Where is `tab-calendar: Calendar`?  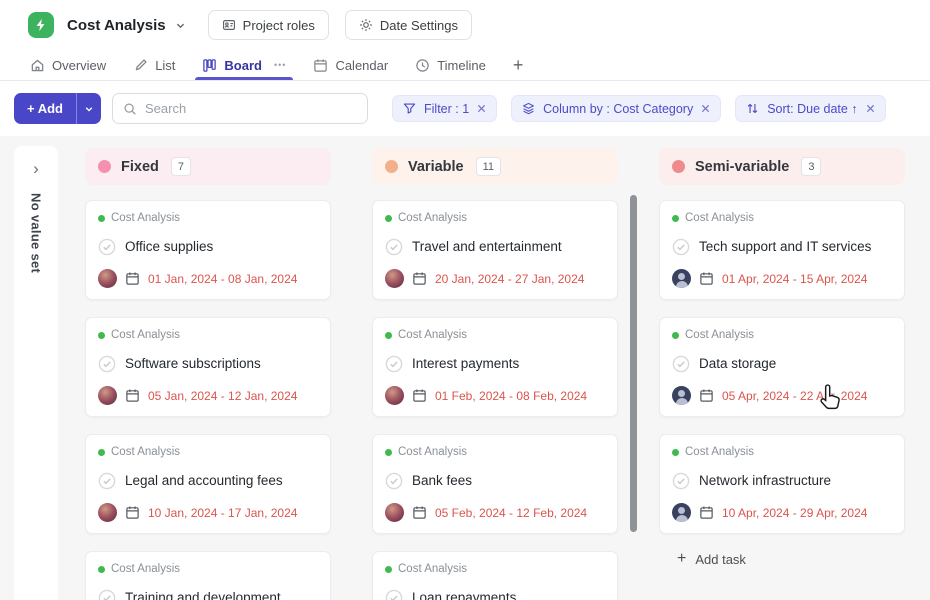 tab-calendar: Calendar is located at coordinates (350, 65).